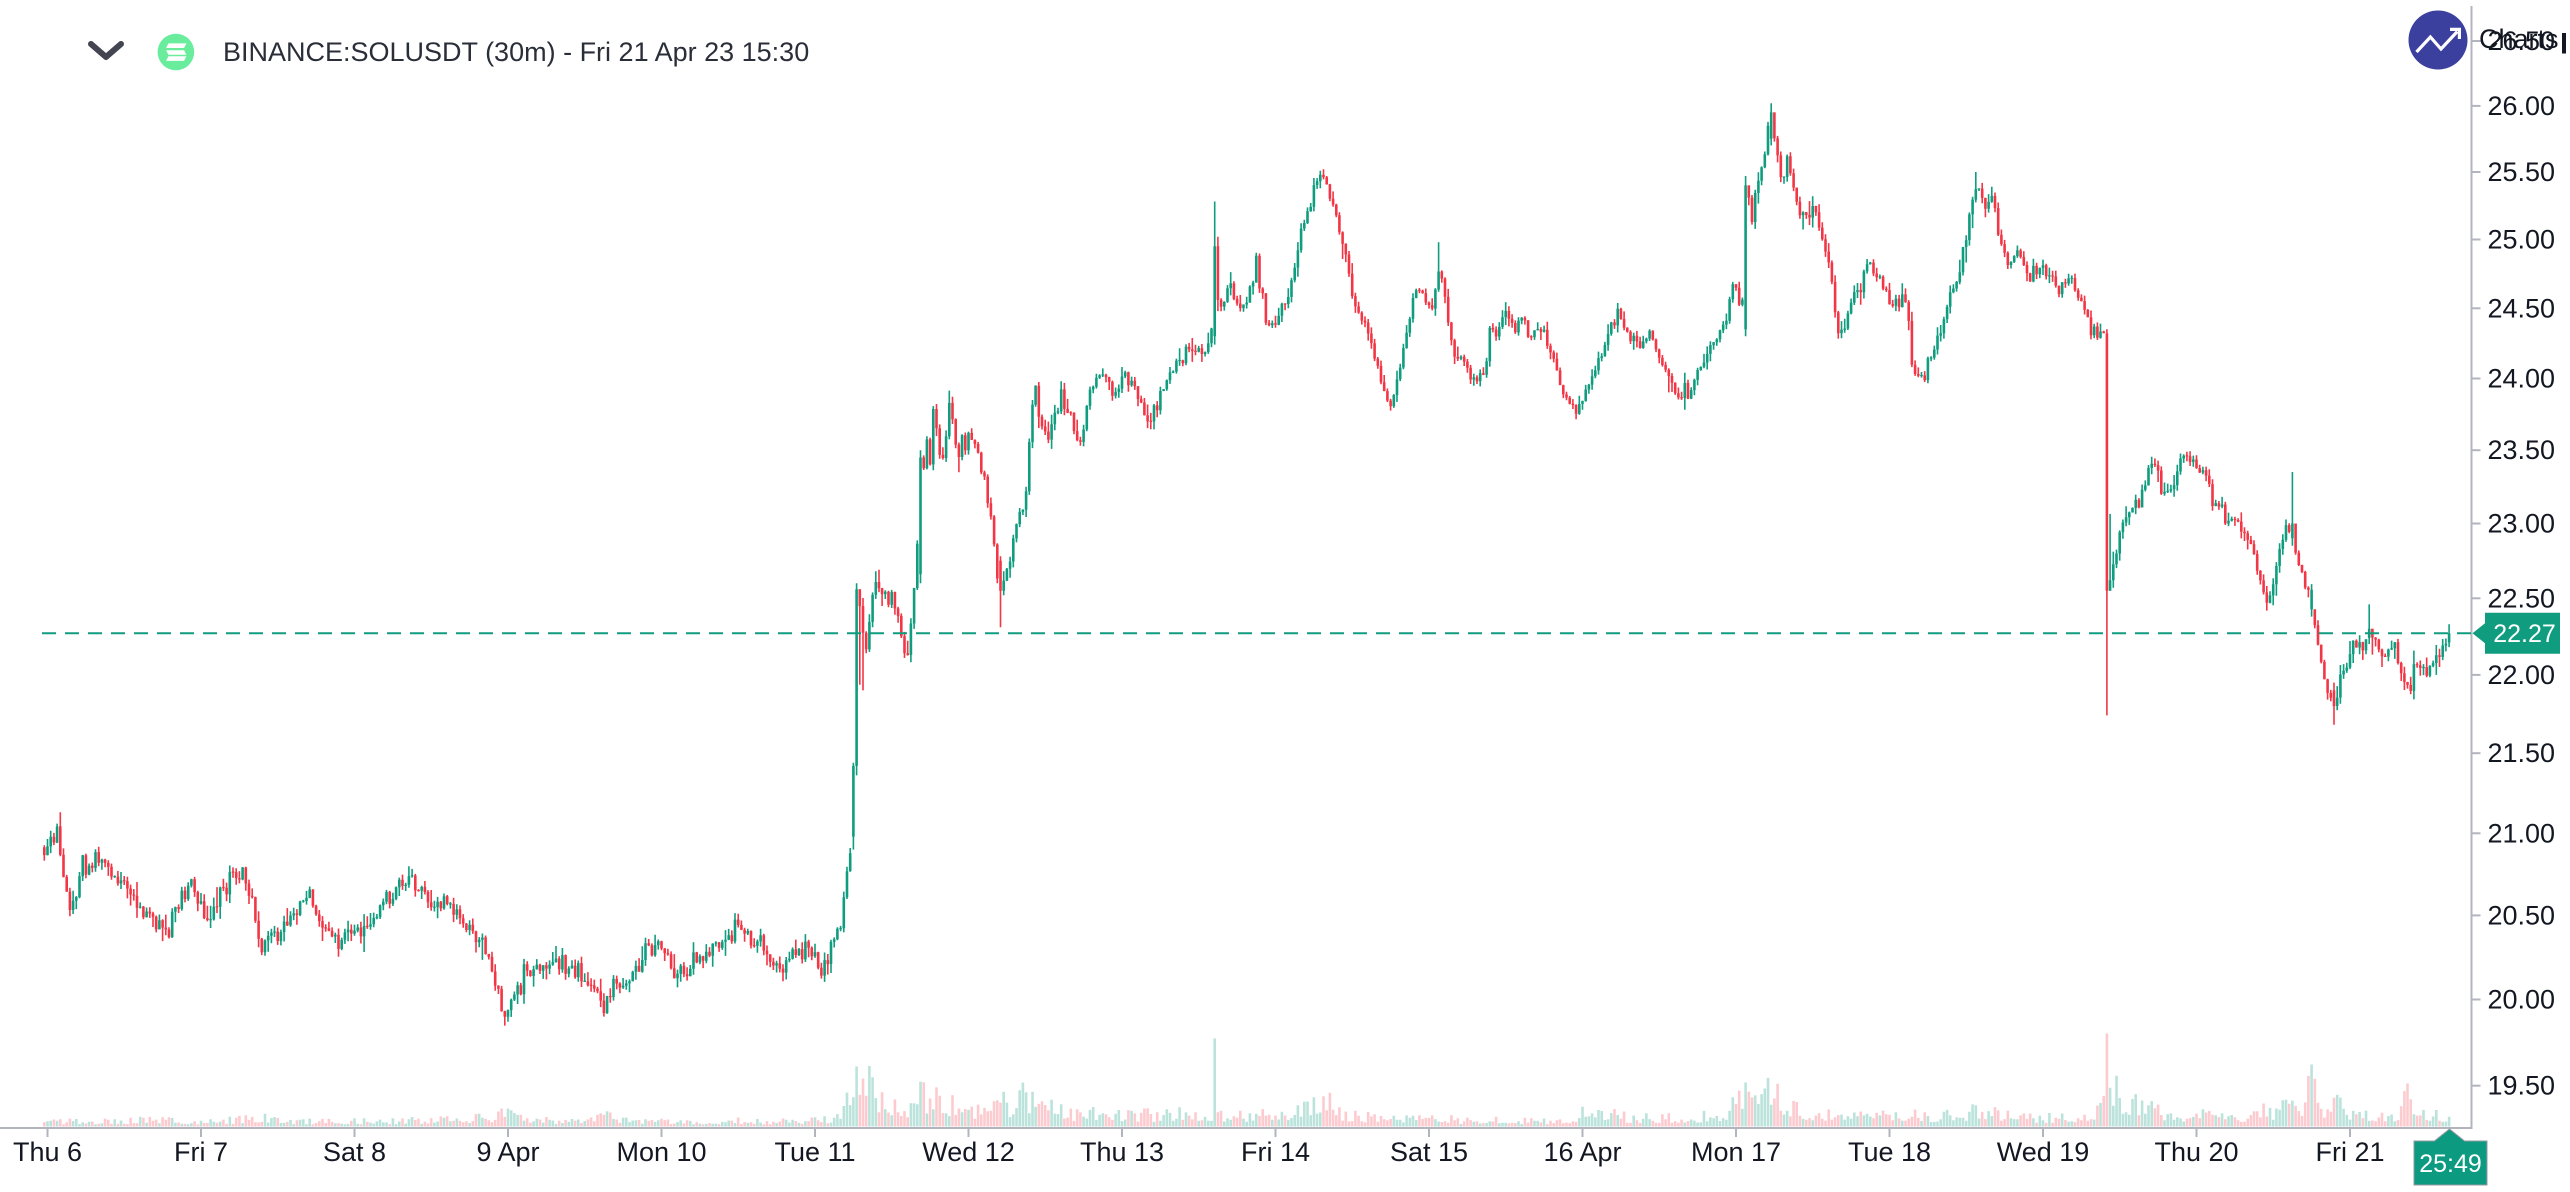  What do you see at coordinates (1275, 1152) in the screenshot?
I see `svg-text: Fri 14` at bounding box center [1275, 1152].